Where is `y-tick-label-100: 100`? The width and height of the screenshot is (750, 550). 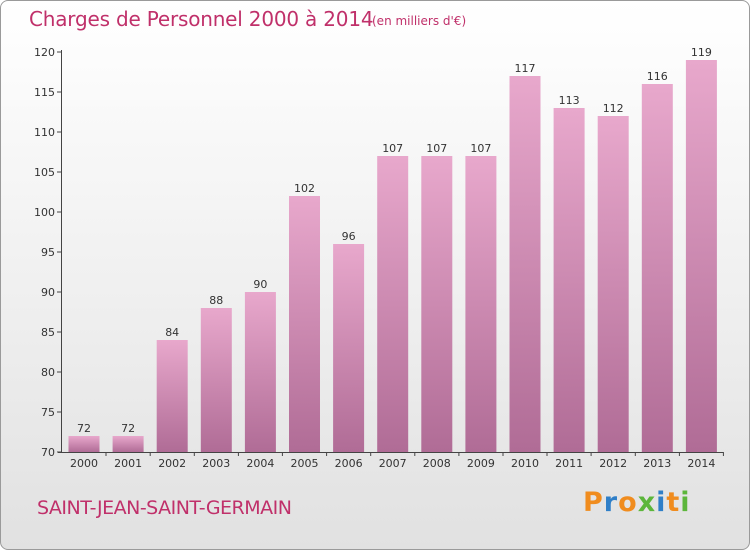
y-tick-label-100: 100 is located at coordinates (44, 212).